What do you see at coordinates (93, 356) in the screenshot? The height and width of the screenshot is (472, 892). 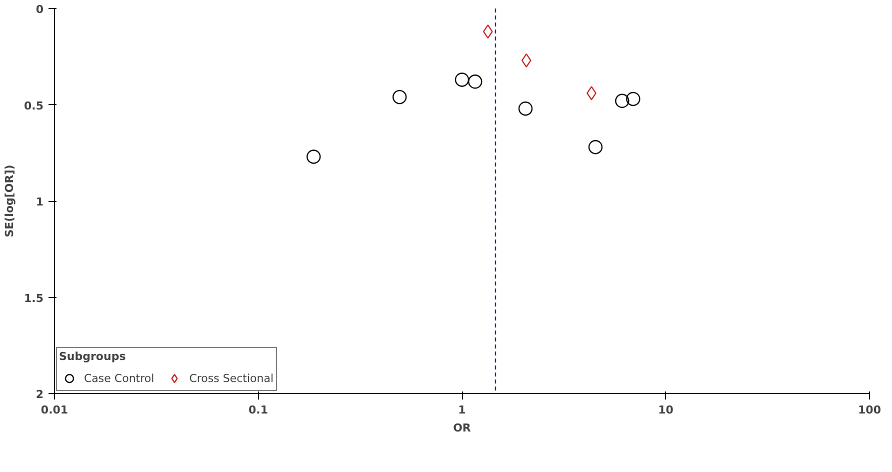 I see `legend-title: Subgroups` at bounding box center [93, 356].